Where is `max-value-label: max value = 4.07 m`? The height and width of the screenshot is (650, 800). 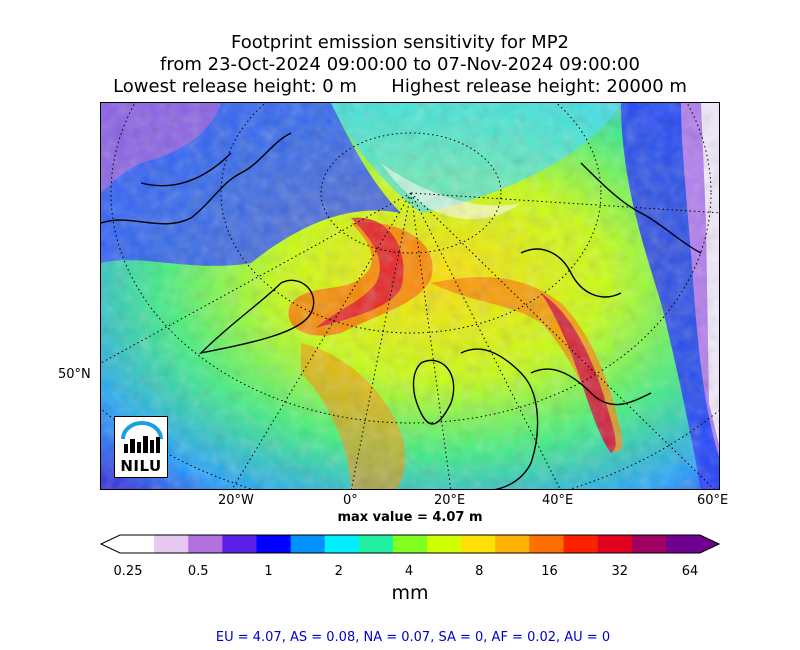 max-value-label: max value = 4.07 m is located at coordinates (410, 517).